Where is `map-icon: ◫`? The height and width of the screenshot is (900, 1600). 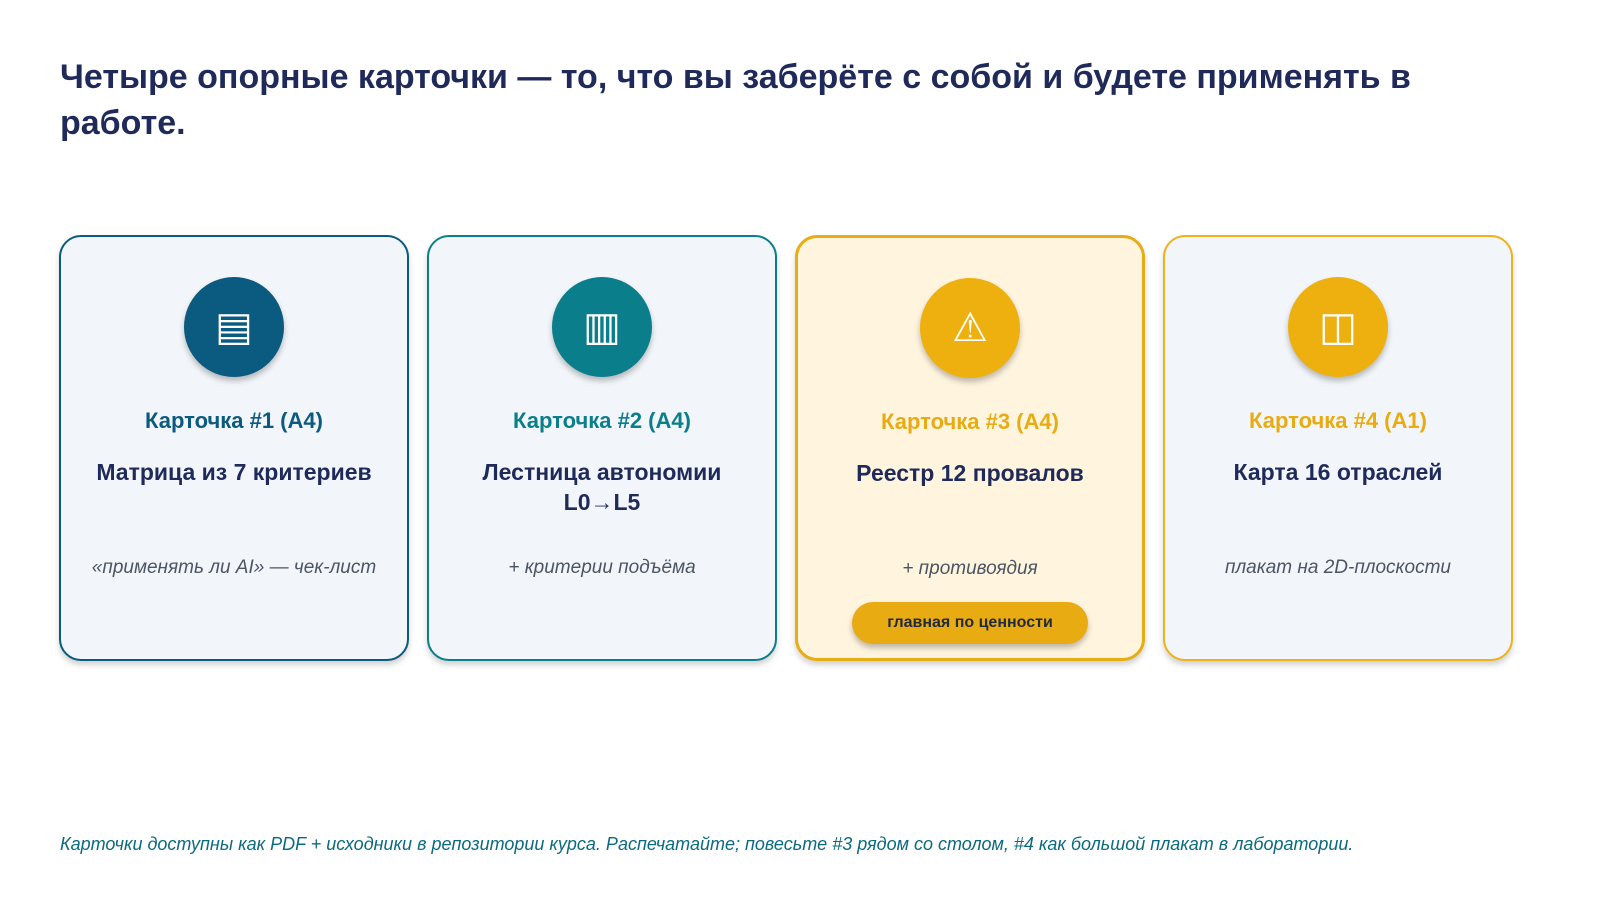
map-icon: ◫ is located at coordinates (1338, 327).